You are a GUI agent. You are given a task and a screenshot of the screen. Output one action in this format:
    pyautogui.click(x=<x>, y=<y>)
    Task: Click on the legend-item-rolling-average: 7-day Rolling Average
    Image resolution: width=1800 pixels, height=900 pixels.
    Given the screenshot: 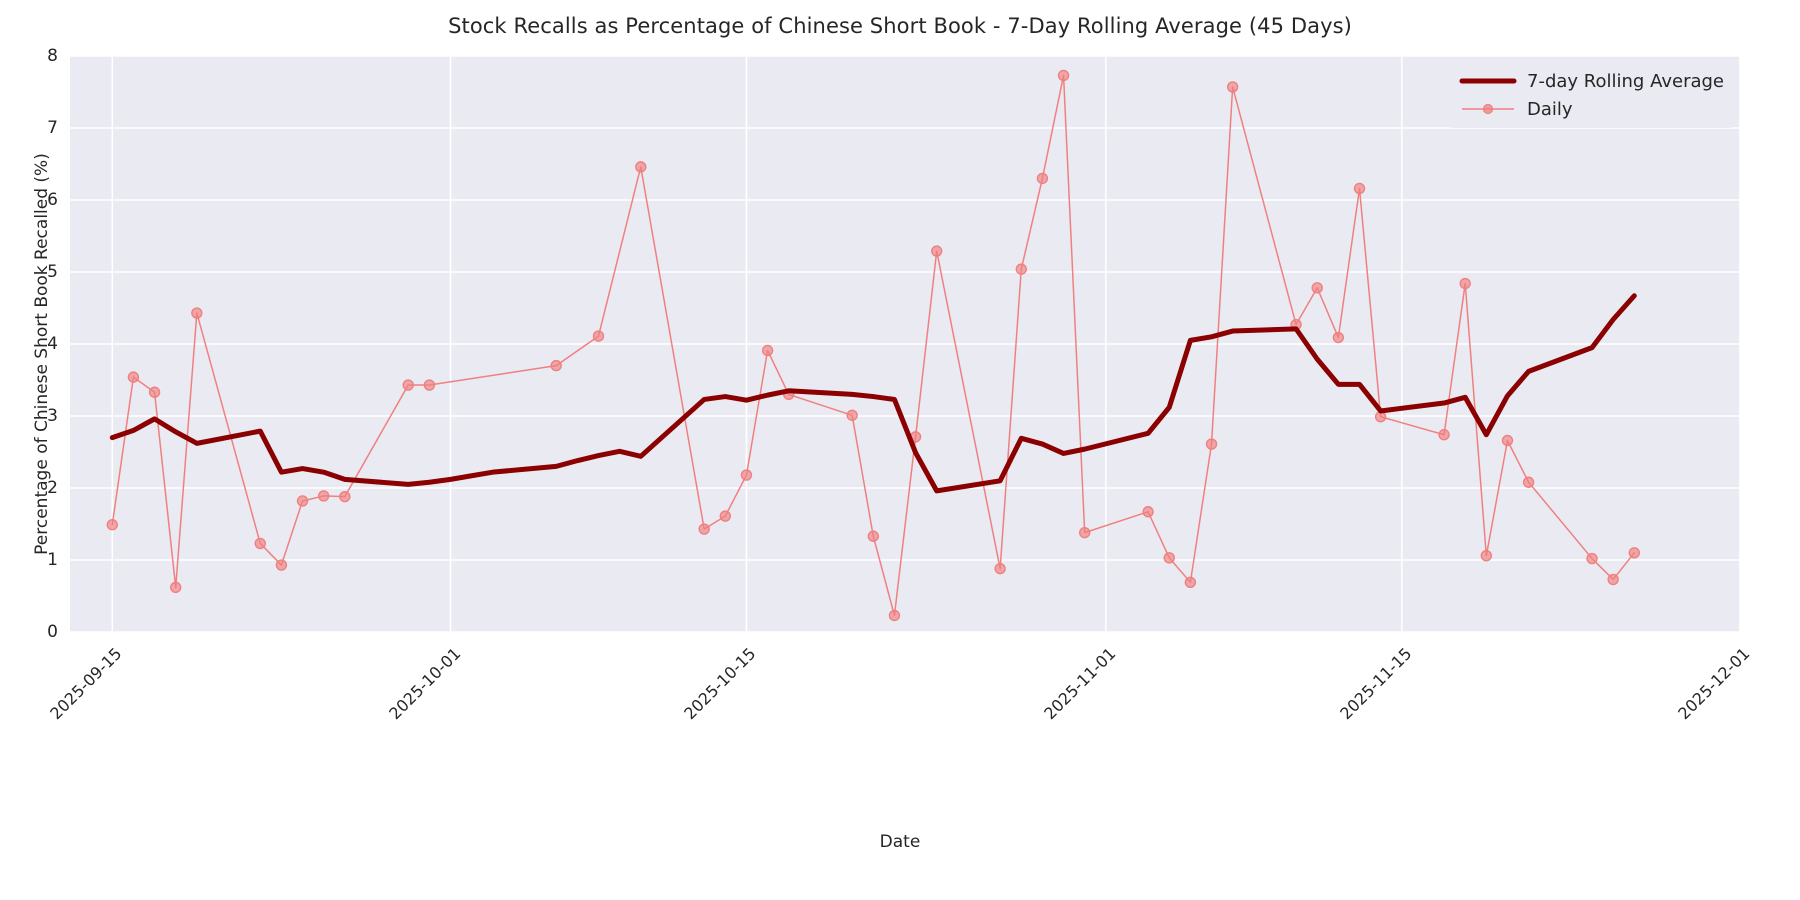 What is the action you would take?
    pyautogui.click(x=1591, y=81)
    